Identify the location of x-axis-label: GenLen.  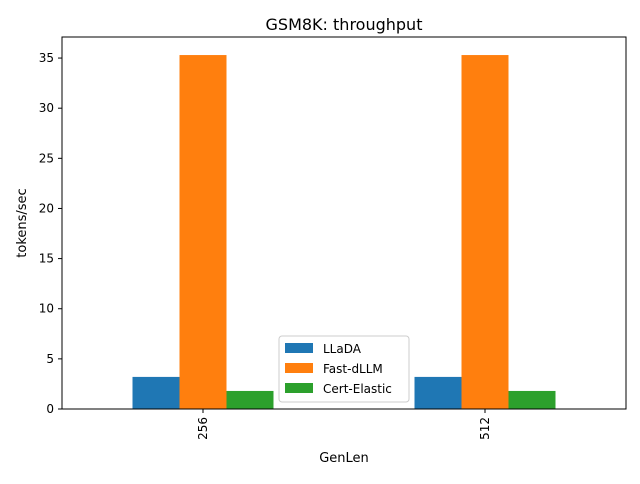
(344, 458).